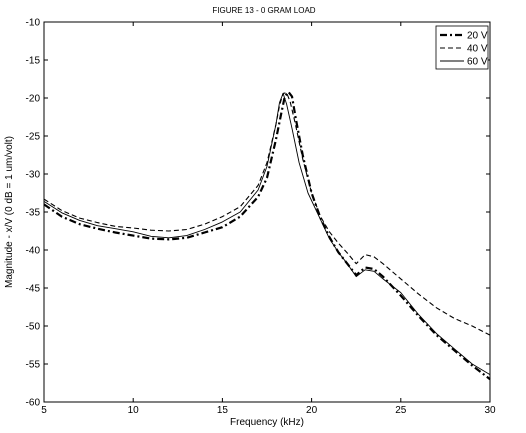  Describe the element at coordinates (33, 137) in the screenshot. I see `y-tick-label: -25` at that location.